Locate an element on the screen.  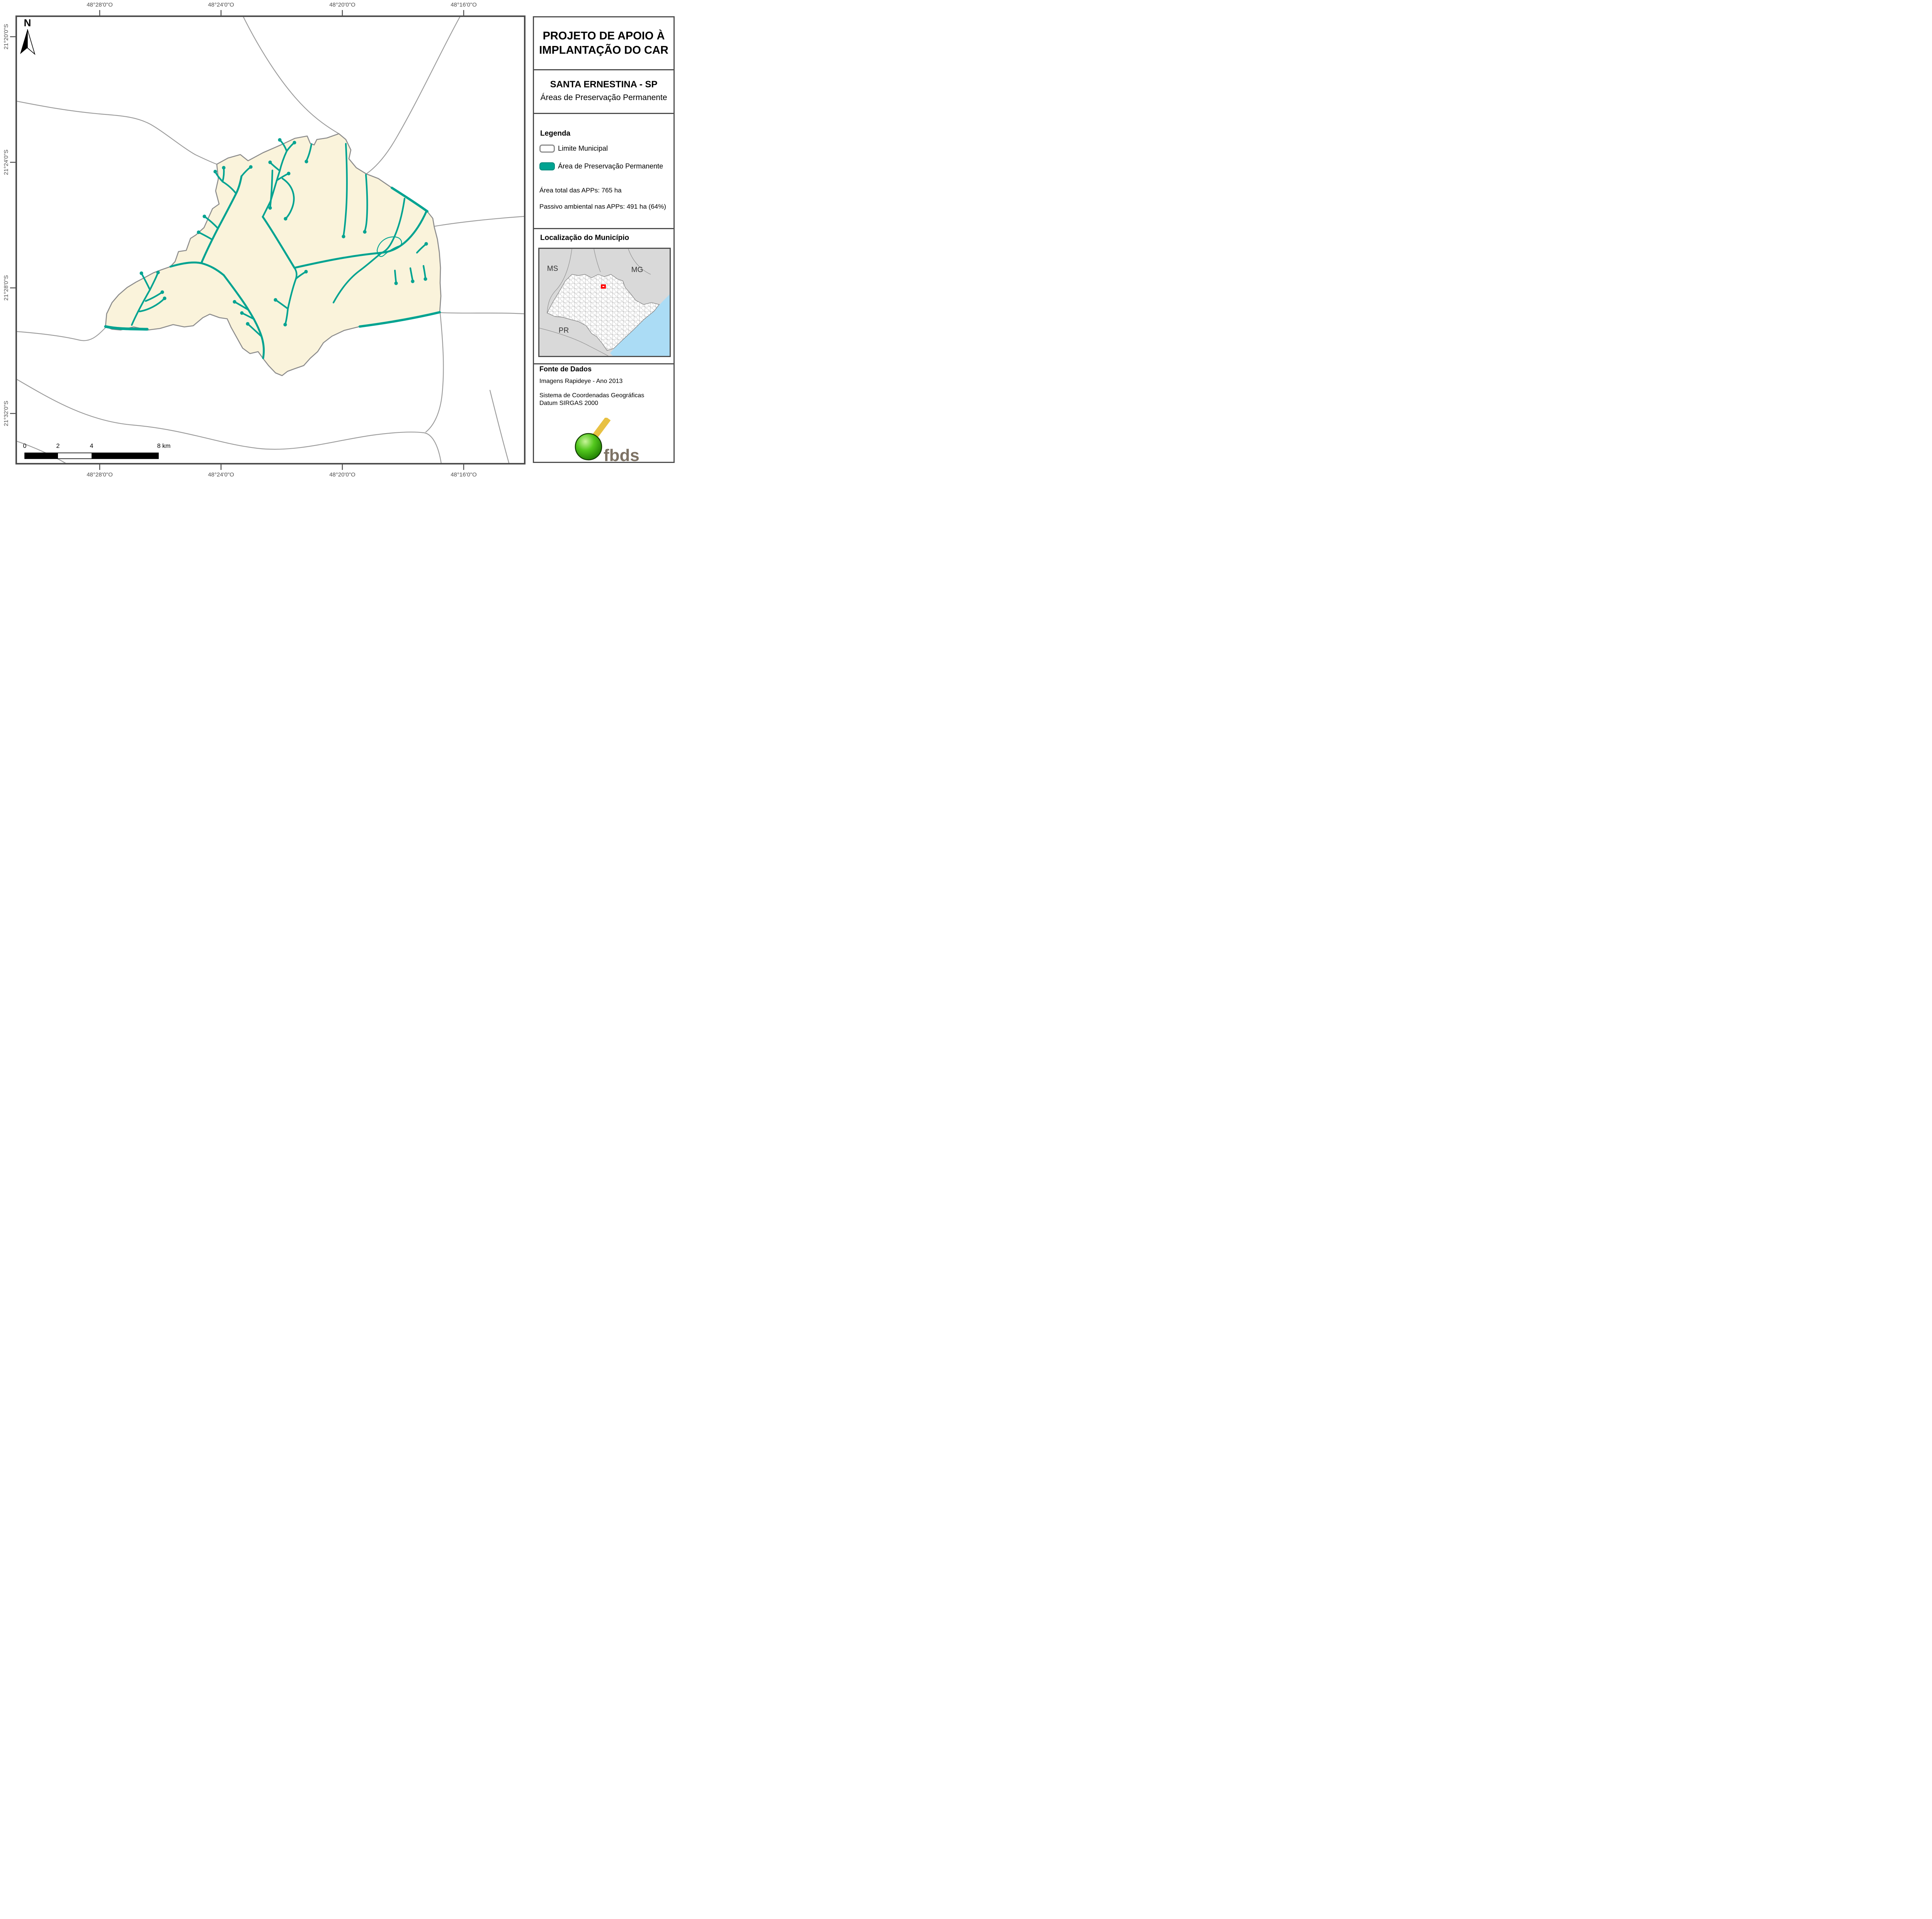
municipality-polygon is located at coordinates (273, 254).